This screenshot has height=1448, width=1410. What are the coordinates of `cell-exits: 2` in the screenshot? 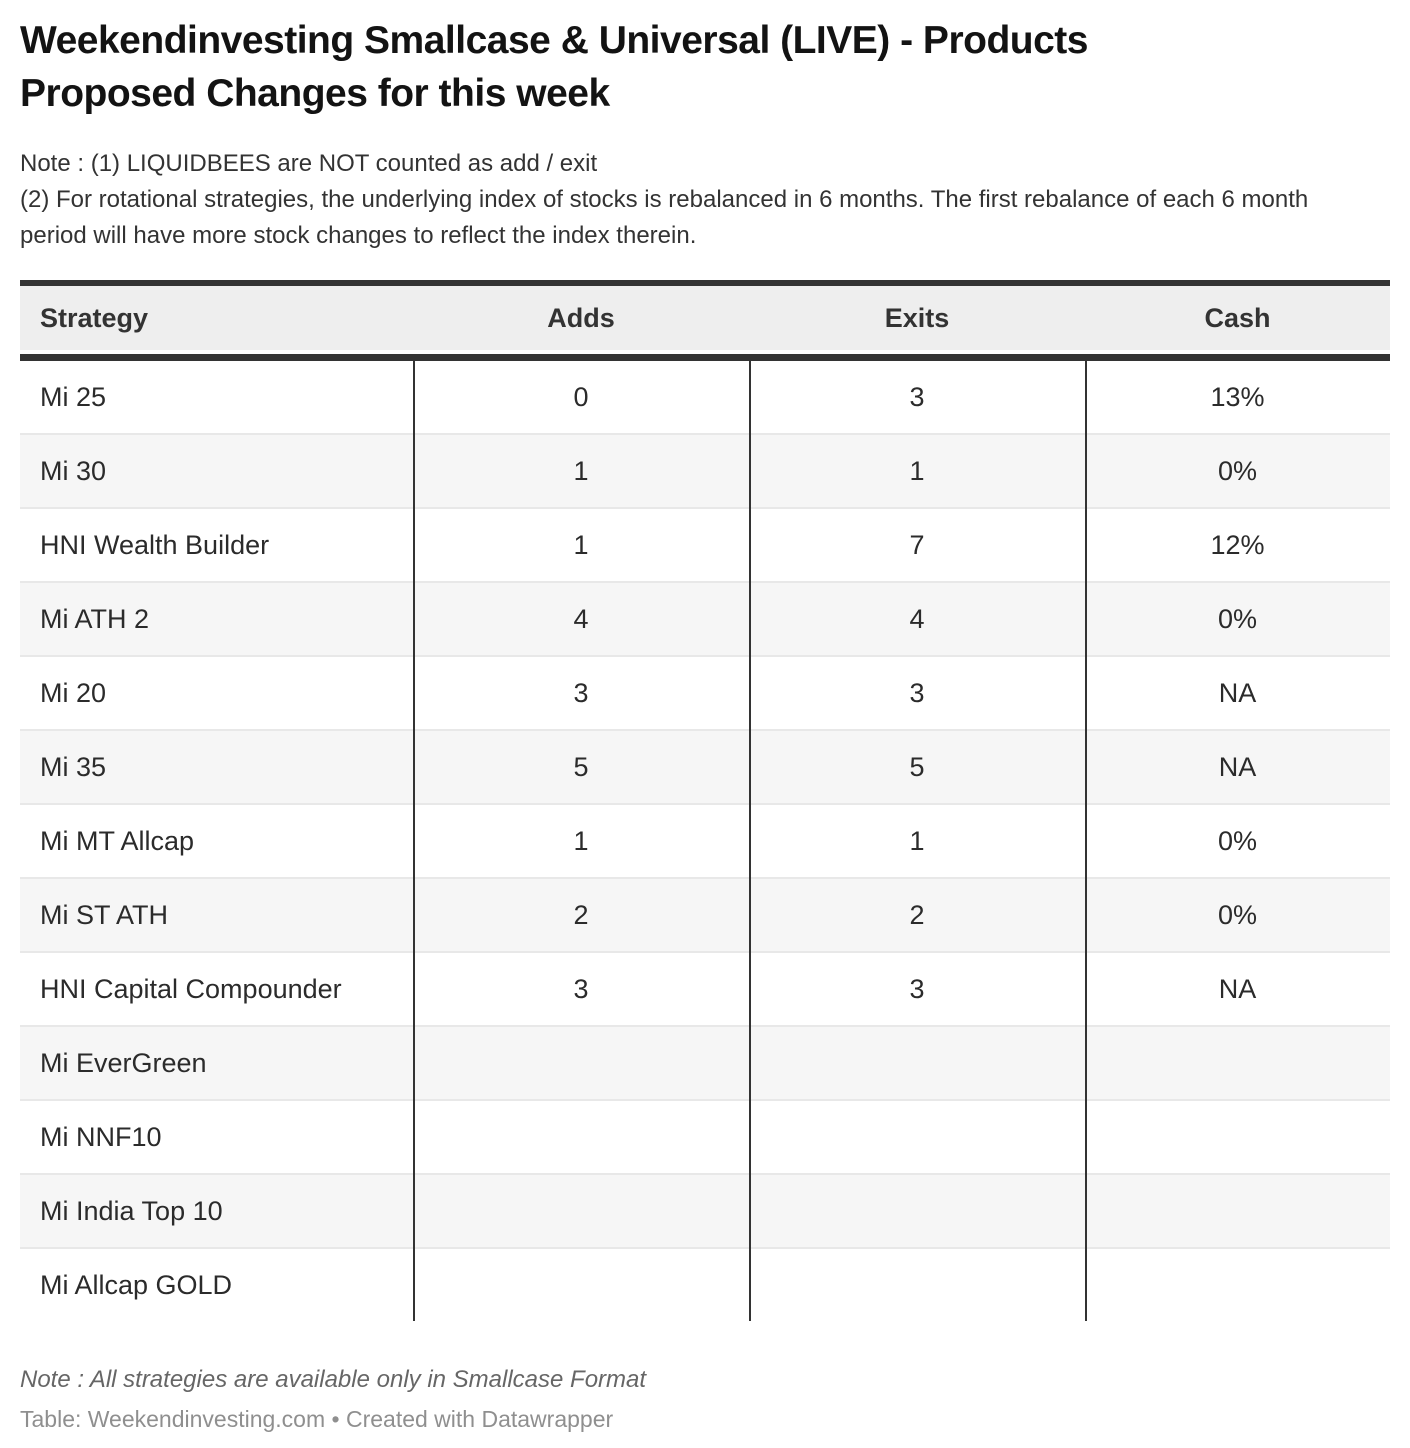 It's located at (917, 914).